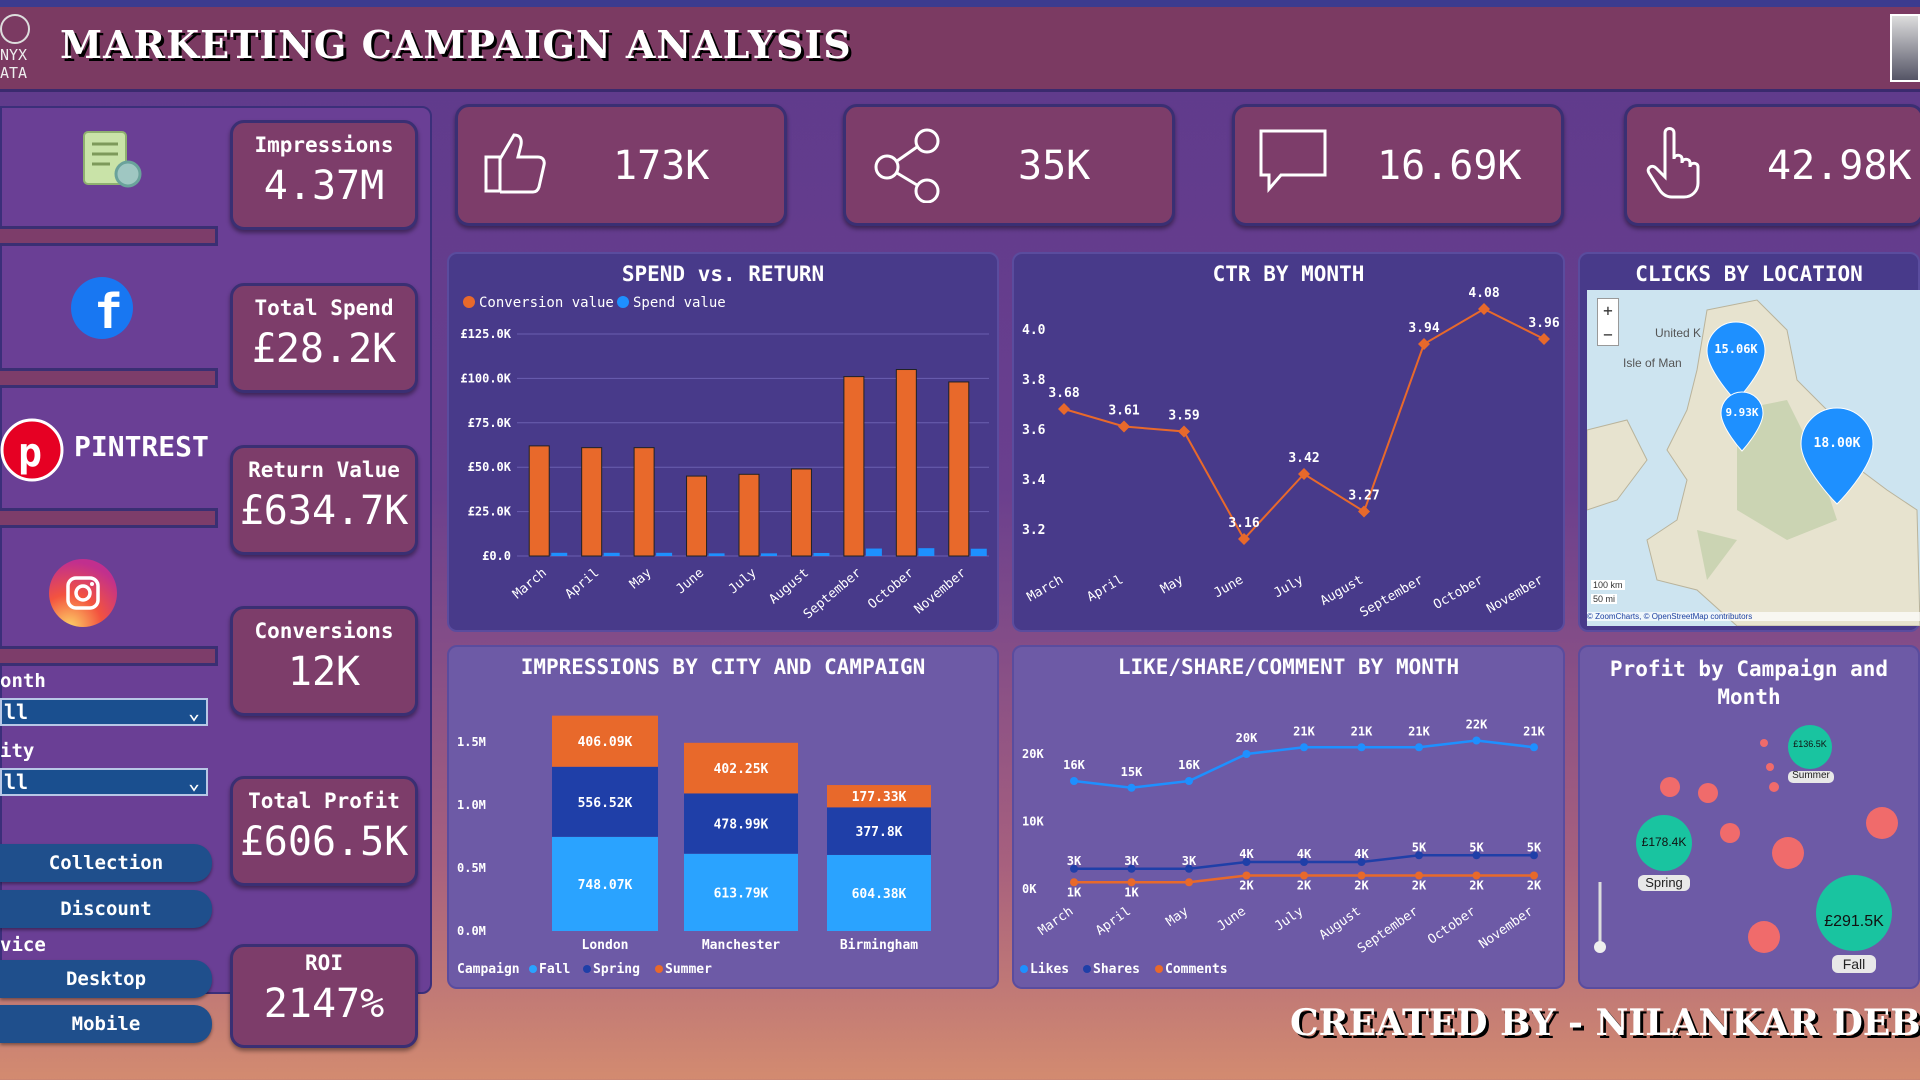 Image resolution: width=1920 pixels, height=1080 pixels. Describe the element at coordinates (485, 378) in the screenshot. I see `y-tick-label: £100.0K` at that location.